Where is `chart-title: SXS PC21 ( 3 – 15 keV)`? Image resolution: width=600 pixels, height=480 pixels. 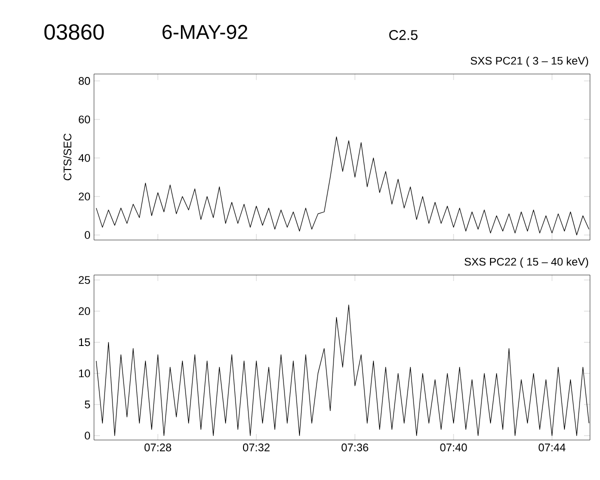 chart-title: SXS PC21 ( 3 – 15 keV) is located at coordinates (529, 61).